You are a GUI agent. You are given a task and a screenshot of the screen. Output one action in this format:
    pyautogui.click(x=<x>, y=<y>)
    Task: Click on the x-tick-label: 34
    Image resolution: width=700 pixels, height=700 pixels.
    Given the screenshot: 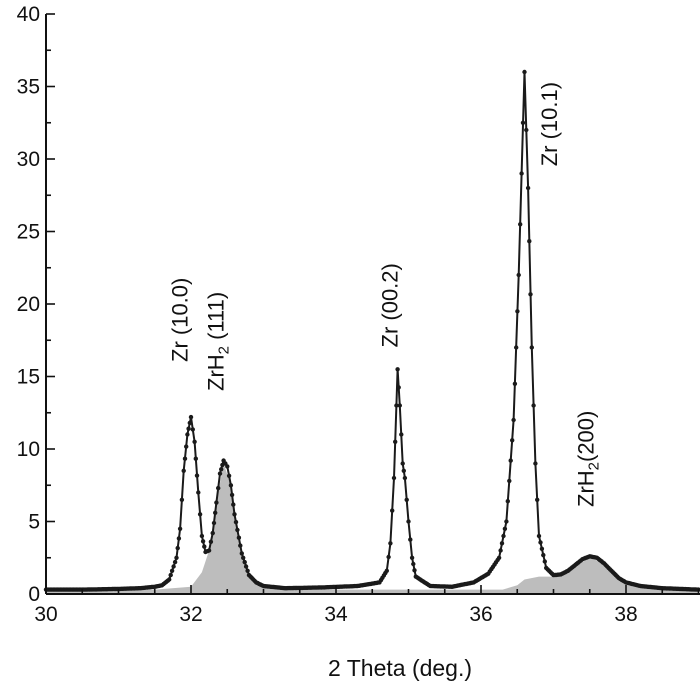 What is the action you would take?
    pyautogui.click(x=336, y=614)
    